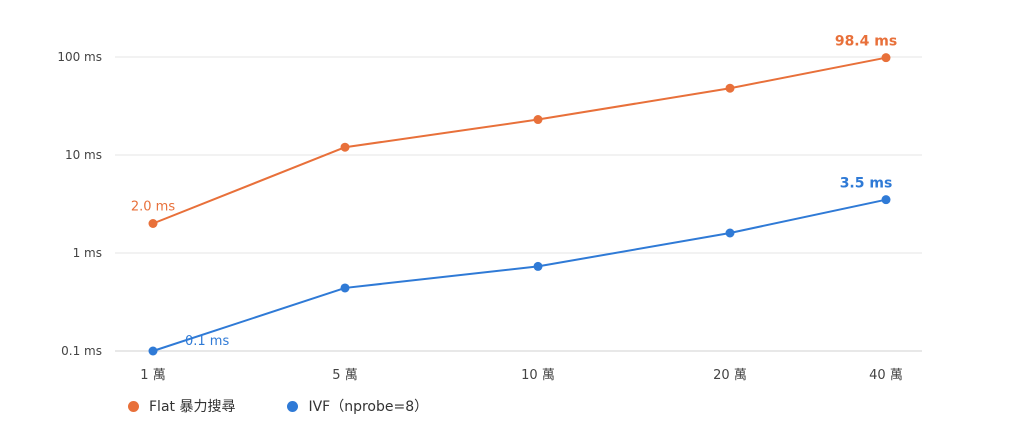 Image resolution: width=1024 pixels, height=429 pixels. I want to click on legend-label-flat: Flat 暴力搜尋, so click(192, 407).